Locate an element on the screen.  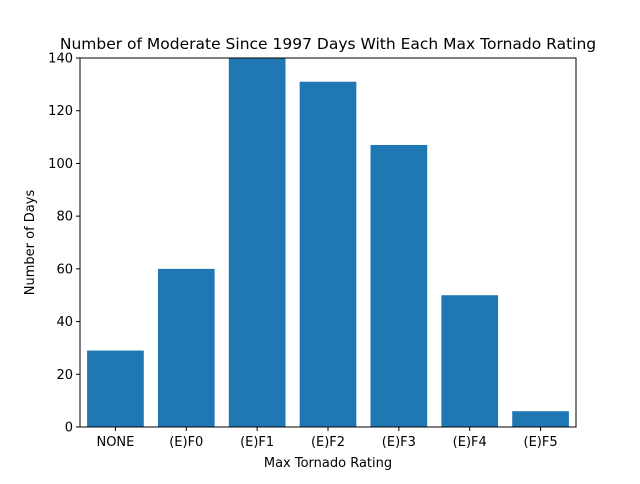
y-tick-label-5: 100 is located at coordinates (60, 164).